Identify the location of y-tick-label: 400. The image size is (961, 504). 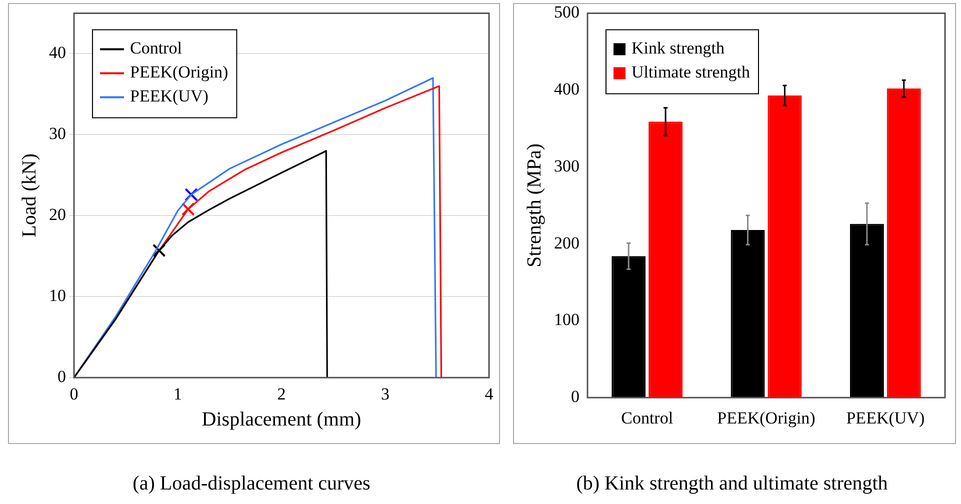
(567, 89).